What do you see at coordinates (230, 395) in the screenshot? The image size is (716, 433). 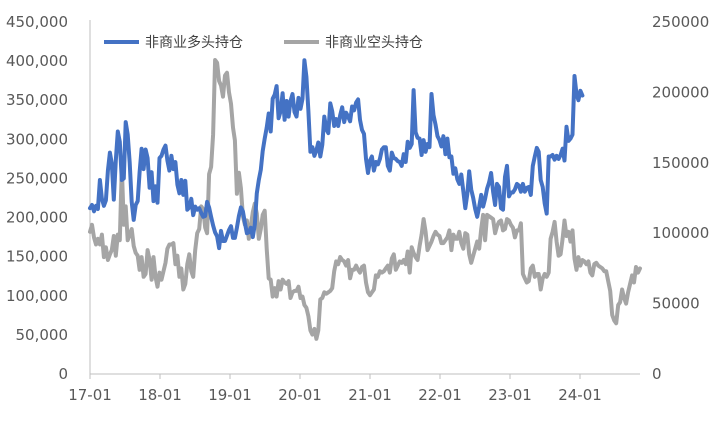 I see `x-tick-label: 19-01` at bounding box center [230, 395].